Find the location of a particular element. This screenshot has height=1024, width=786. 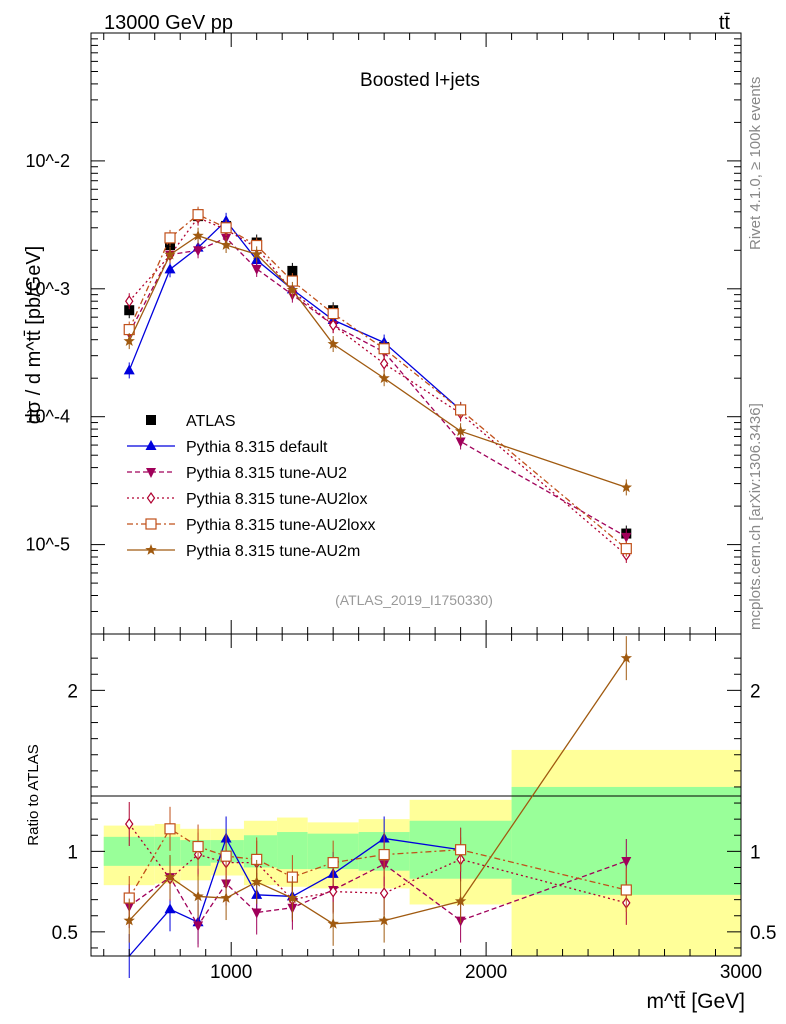

plot-title: Boosted l+jets is located at coordinates (420, 80).